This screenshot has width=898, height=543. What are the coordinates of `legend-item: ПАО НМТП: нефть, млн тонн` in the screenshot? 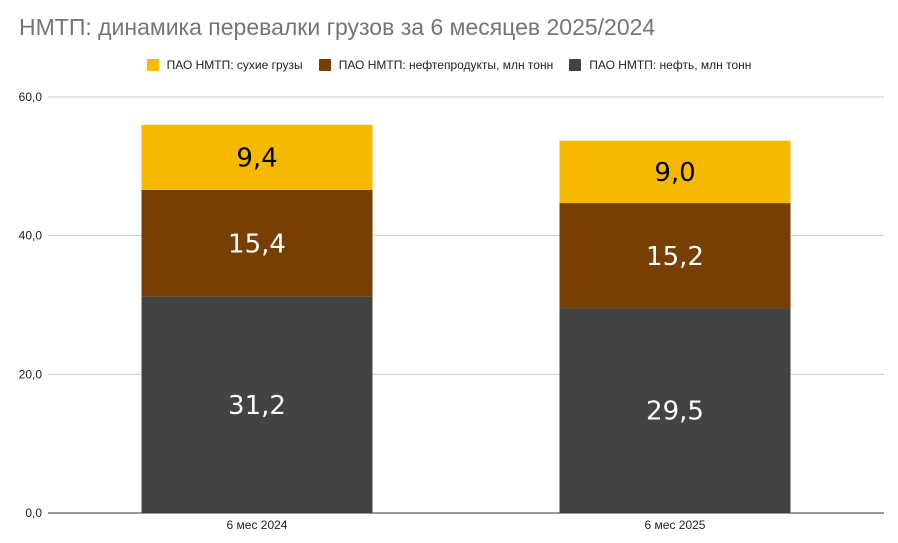 It's located at (660, 65).